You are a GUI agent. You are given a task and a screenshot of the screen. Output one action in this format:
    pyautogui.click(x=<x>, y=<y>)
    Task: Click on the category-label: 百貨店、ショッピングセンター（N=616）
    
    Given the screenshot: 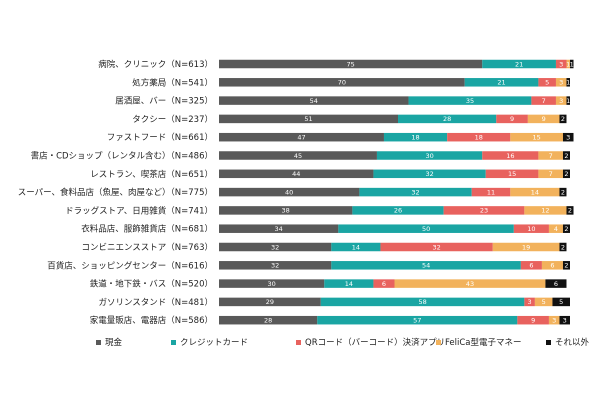 What is the action you would take?
    pyautogui.click(x=130, y=265)
    